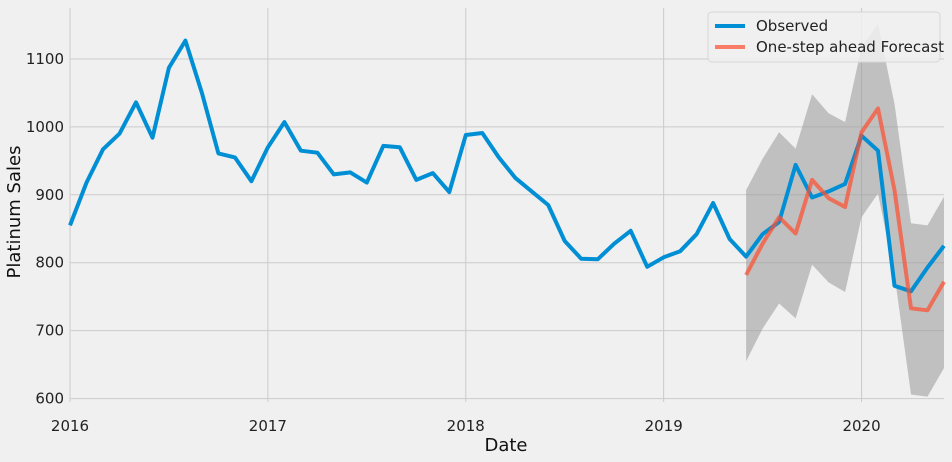 This screenshot has height=462, width=952. I want to click on one-step-ahead-forecast-line, so click(845, 209).